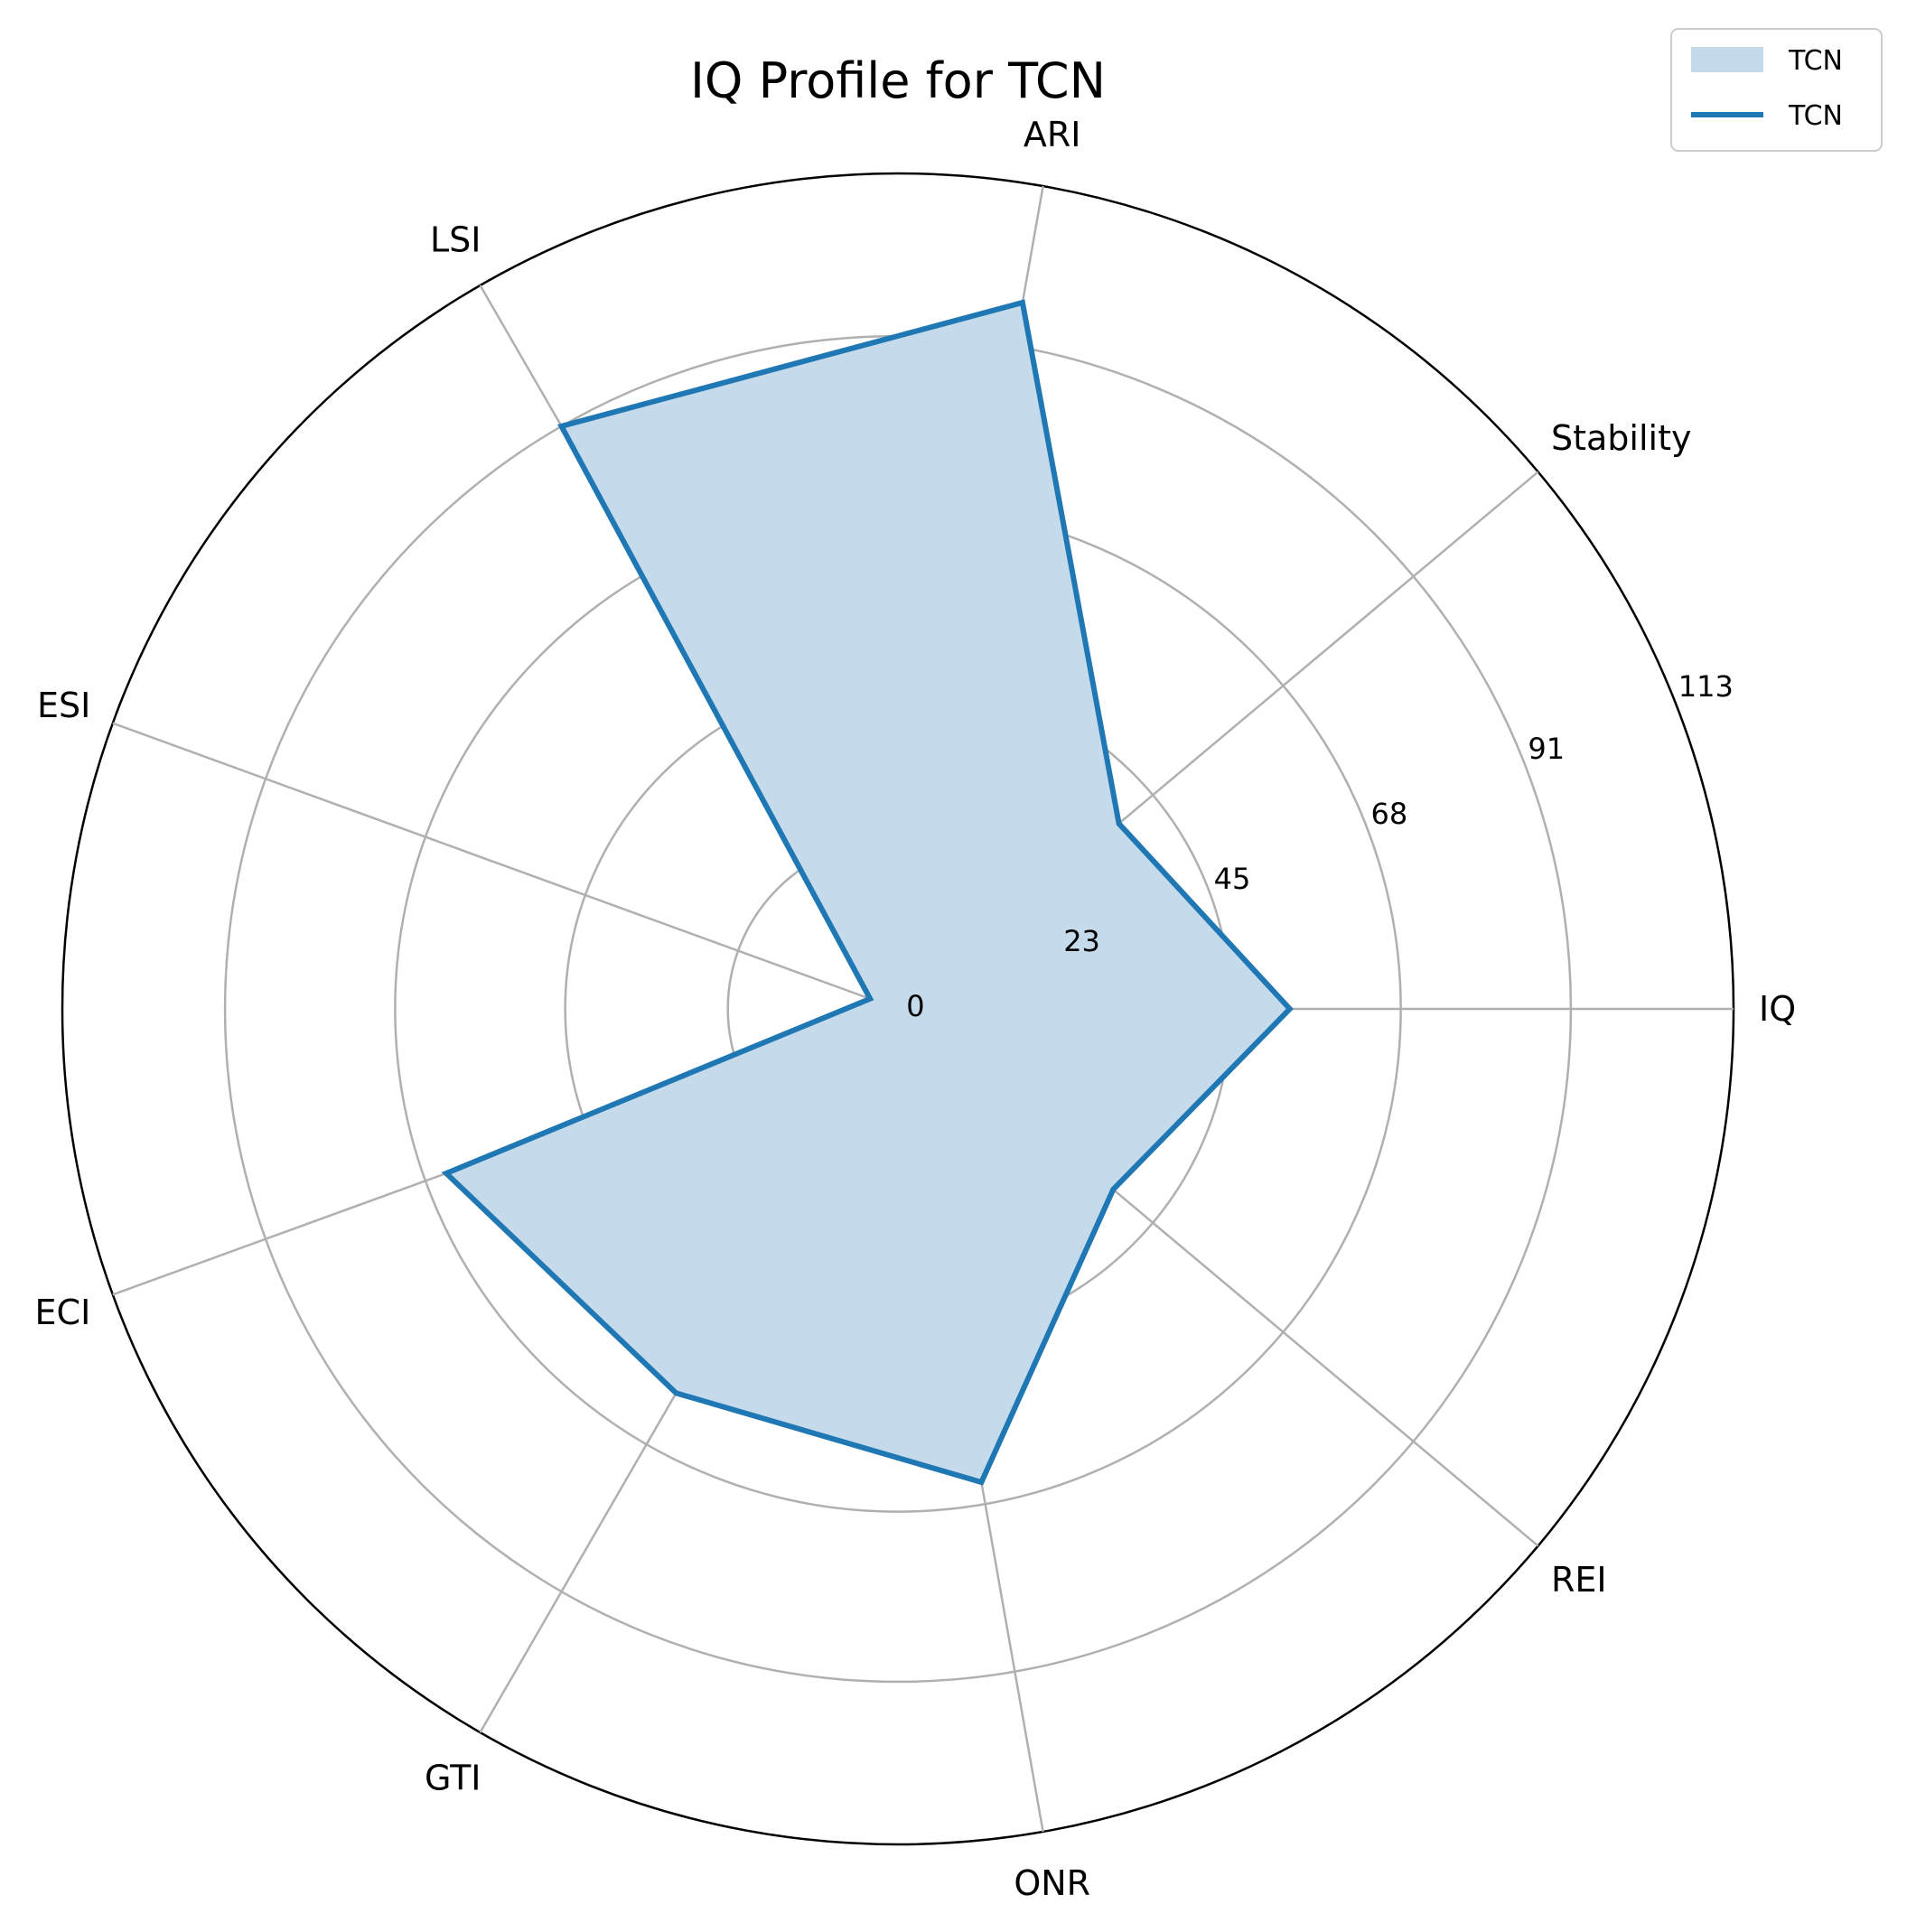 This screenshot has width=1907, height=1932. Describe the element at coordinates (63, 705) in the screenshot. I see `category-label: ESI` at that location.